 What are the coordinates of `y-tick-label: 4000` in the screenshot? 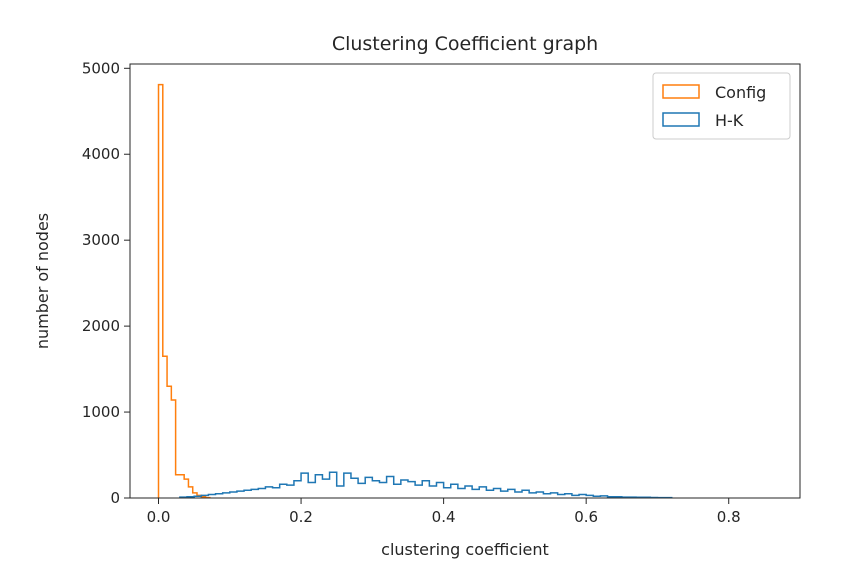 It's located at (101, 154).